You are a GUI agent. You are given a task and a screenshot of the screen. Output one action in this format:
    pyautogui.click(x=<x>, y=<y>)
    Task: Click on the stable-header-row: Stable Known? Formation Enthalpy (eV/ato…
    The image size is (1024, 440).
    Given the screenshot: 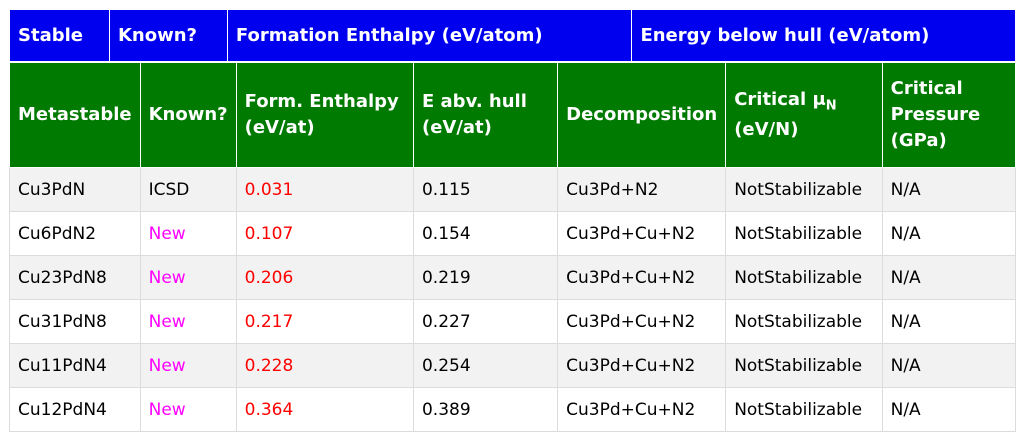 What is the action you would take?
    pyautogui.click(x=512, y=35)
    